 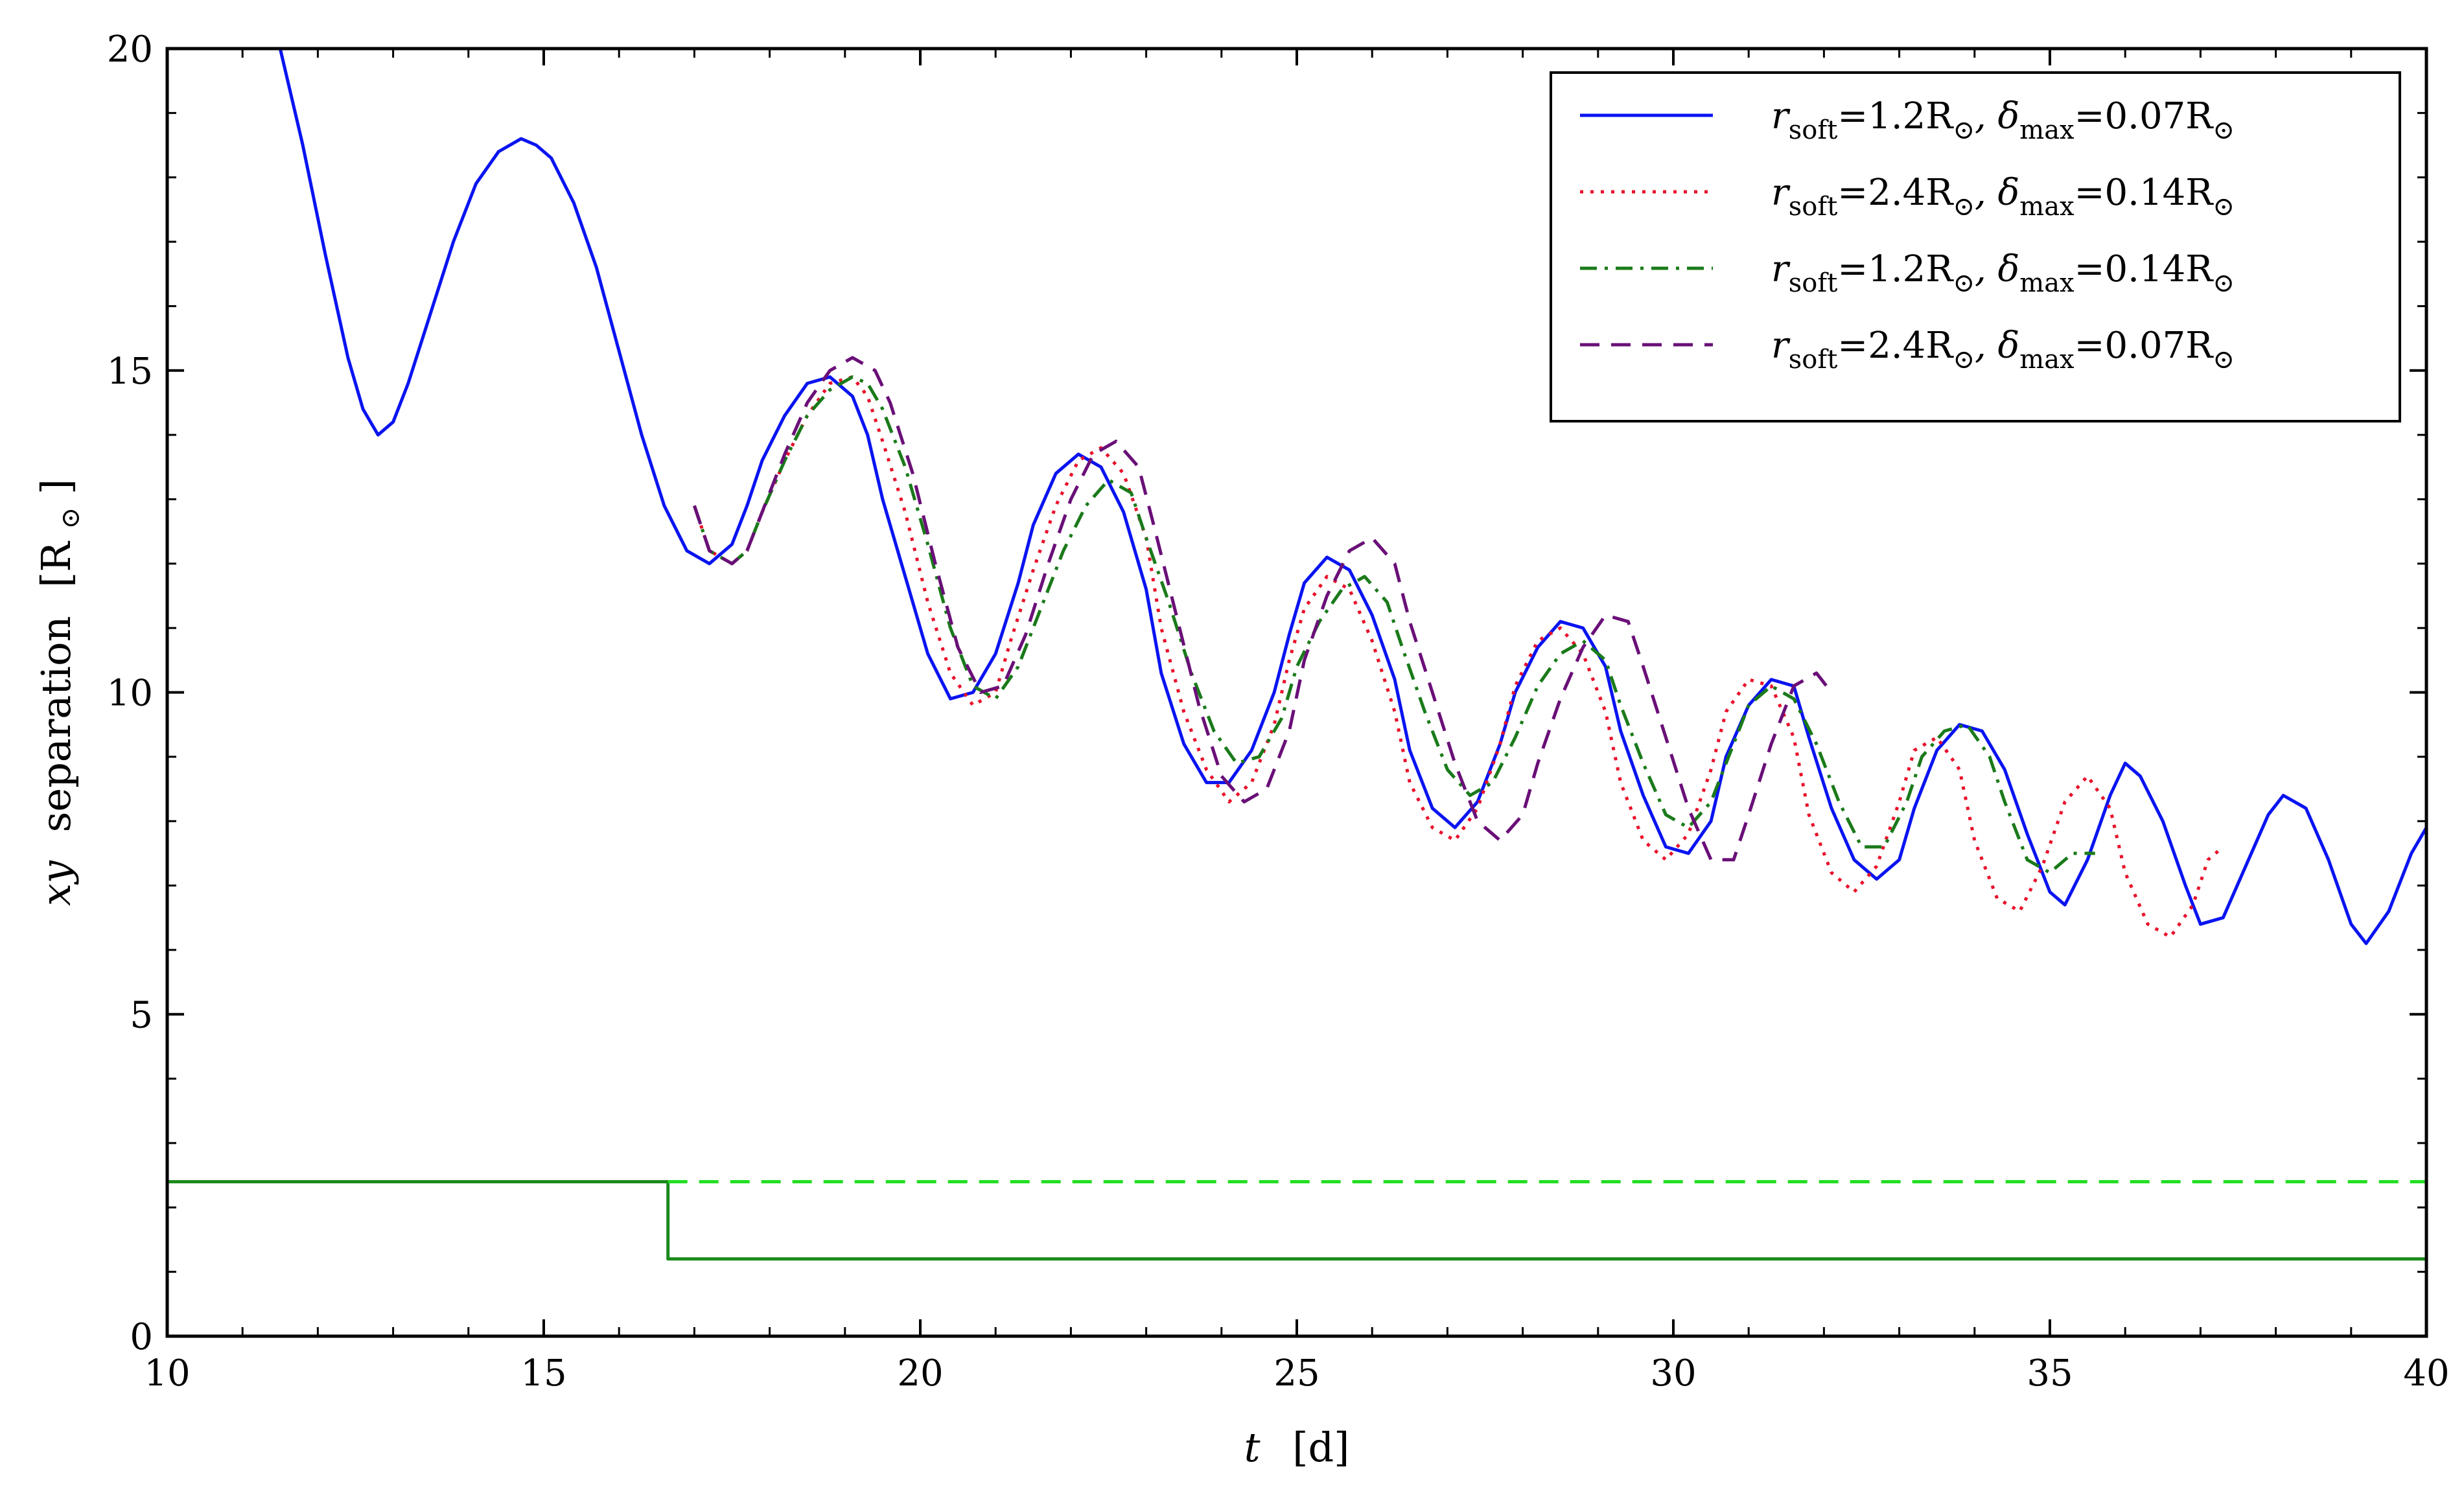 I want to click on x-axis-symbol: t, so click(x=1253, y=1447).